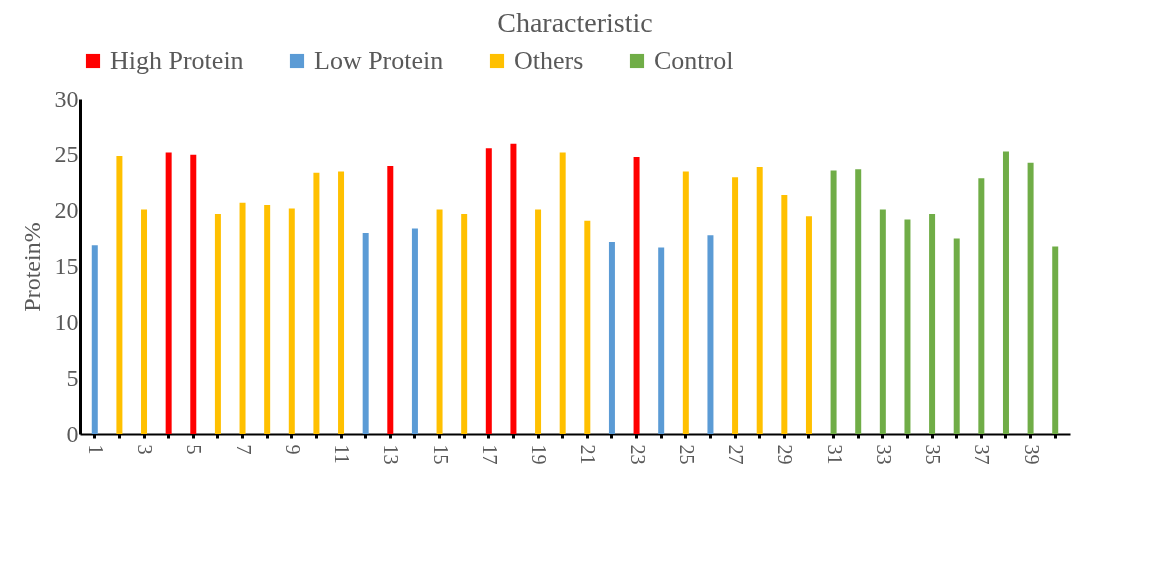  I want to click on x-tick-label: 35, so click(933, 454).